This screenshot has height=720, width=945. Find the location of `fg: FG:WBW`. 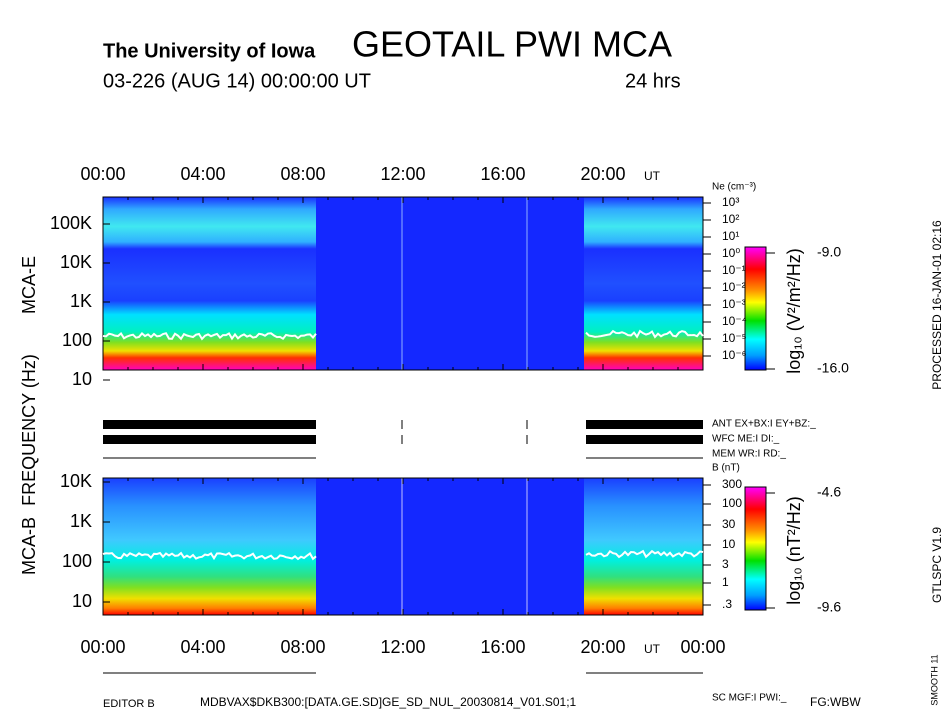

fg: FG:WBW is located at coordinates (835, 702).